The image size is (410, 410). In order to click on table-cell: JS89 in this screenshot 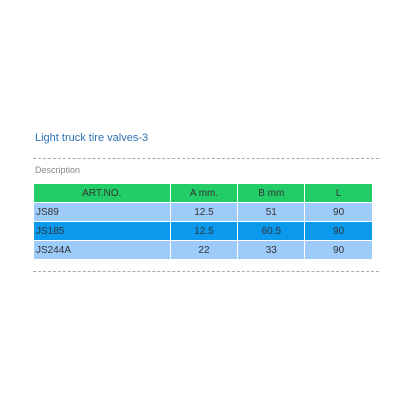, I will do `click(102, 212)`.